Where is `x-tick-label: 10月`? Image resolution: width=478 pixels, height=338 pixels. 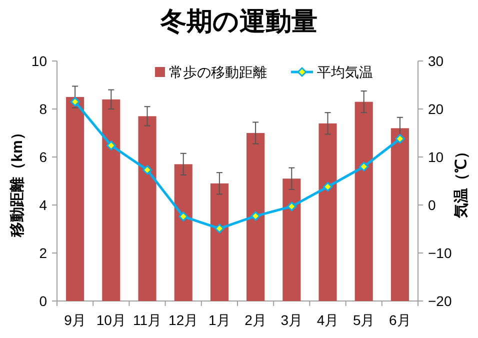 x-tick-label: 10月 is located at coordinates (111, 320).